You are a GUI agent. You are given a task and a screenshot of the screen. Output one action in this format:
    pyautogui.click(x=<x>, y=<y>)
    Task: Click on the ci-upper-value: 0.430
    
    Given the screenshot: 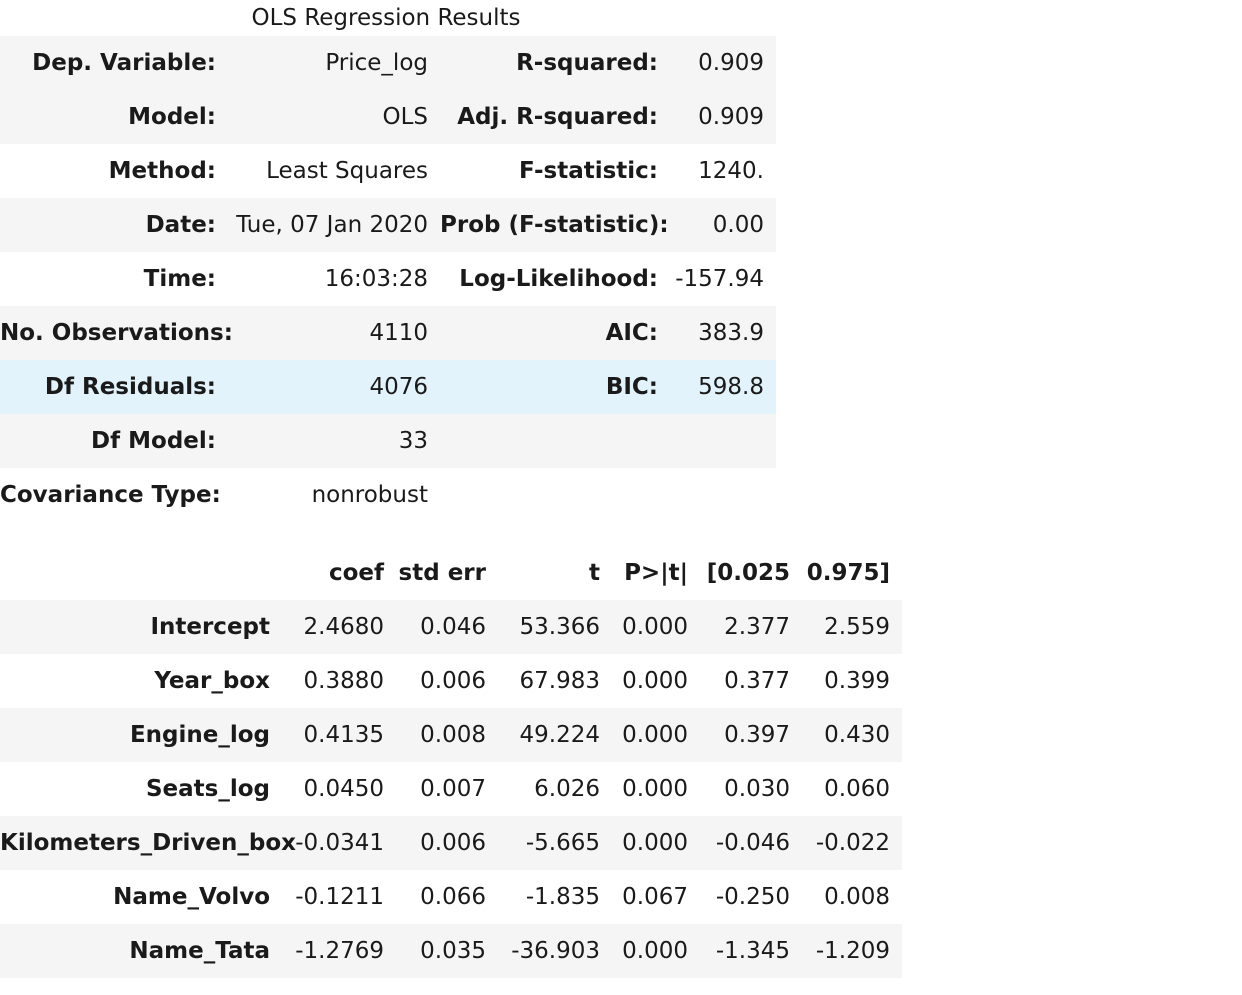 What is the action you would take?
    pyautogui.click(x=857, y=735)
    